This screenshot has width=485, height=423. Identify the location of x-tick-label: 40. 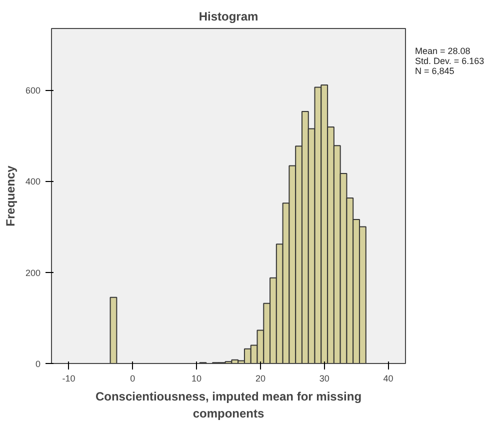
(388, 379).